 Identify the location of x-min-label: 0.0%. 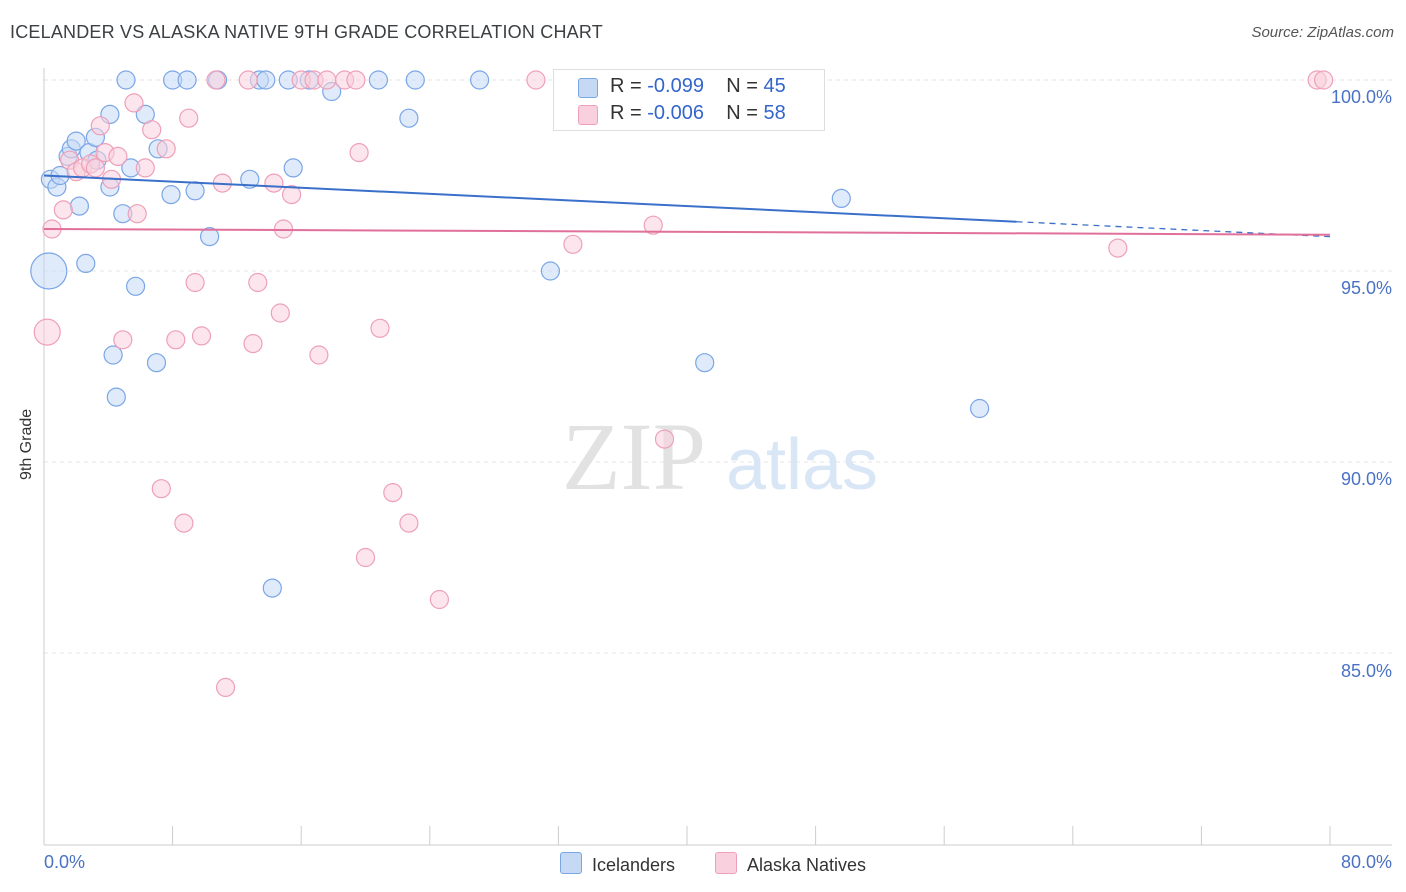
(65, 862).